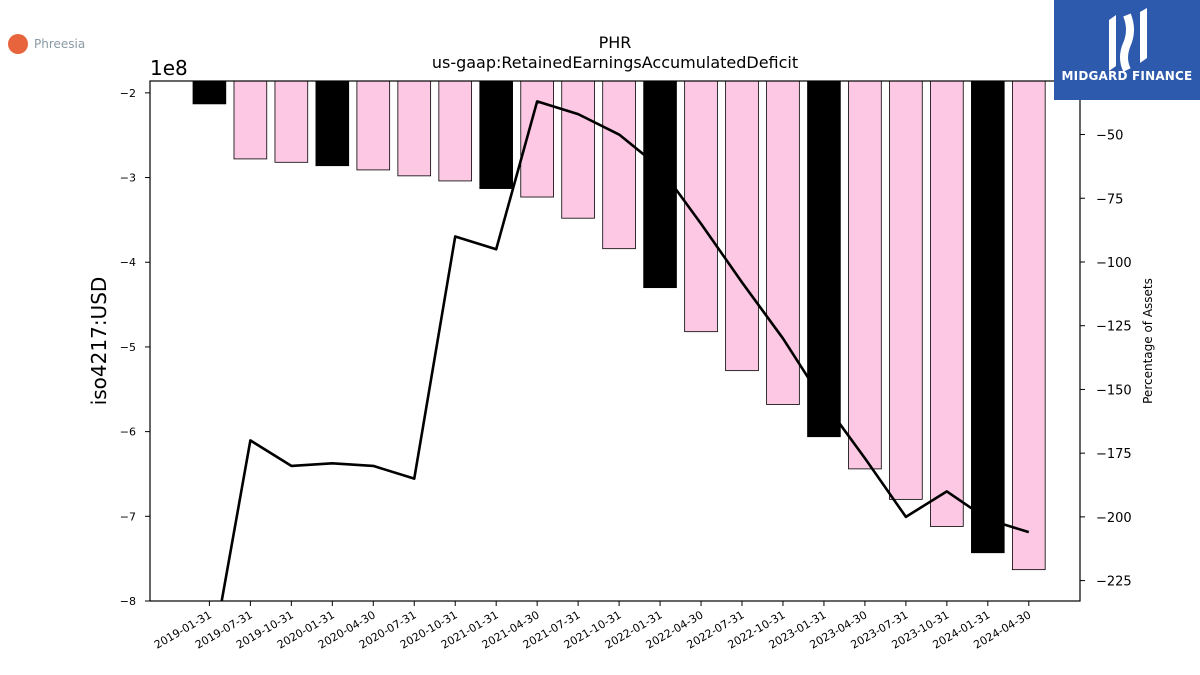 Image resolution: width=1200 pixels, height=675 pixels. I want to click on y2-tick-label: −100, so click(1114, 263).